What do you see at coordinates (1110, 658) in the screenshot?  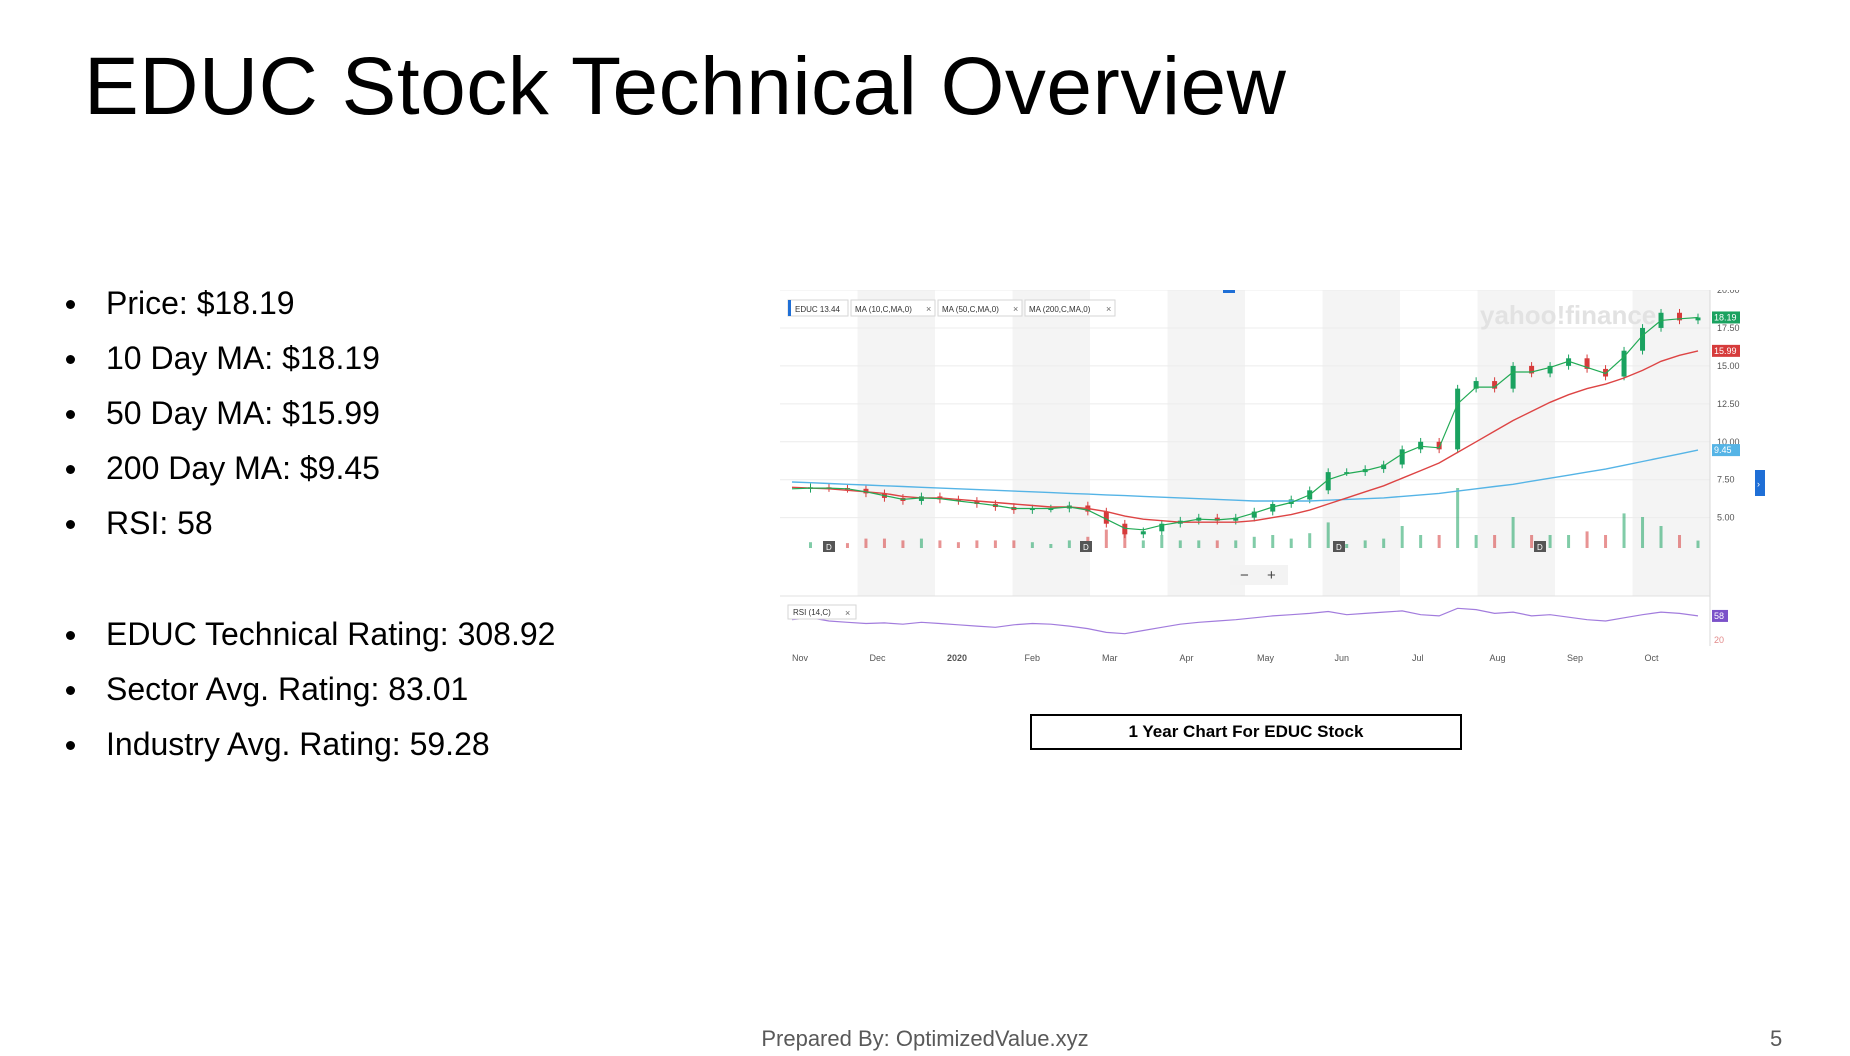 I see `date-tick-label: Mar` at bounding box center [1110, 658].